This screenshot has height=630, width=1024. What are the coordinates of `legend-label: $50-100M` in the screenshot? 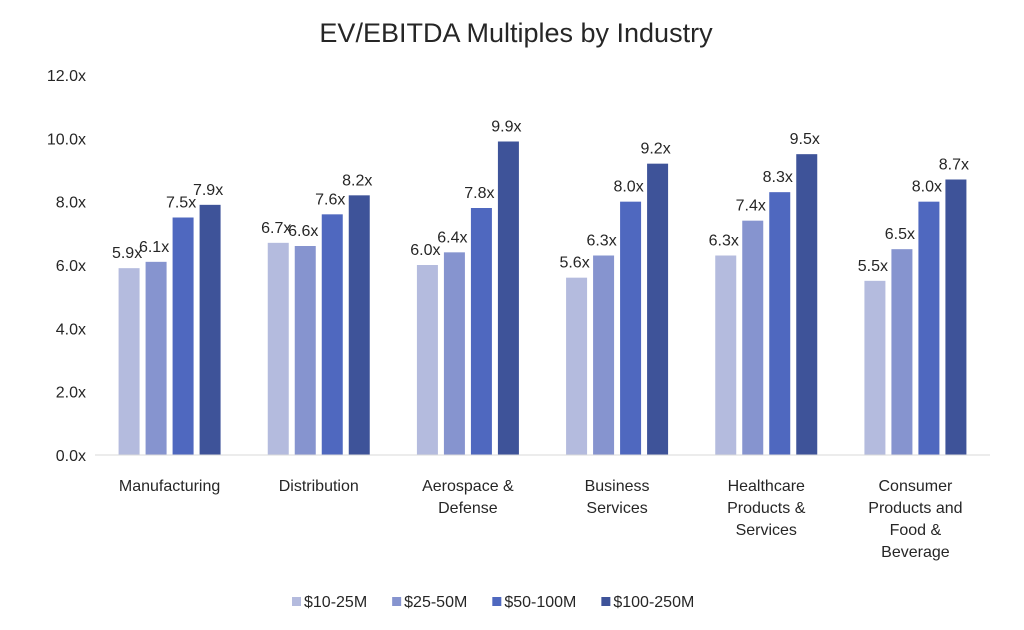 It's located at (540, 602).